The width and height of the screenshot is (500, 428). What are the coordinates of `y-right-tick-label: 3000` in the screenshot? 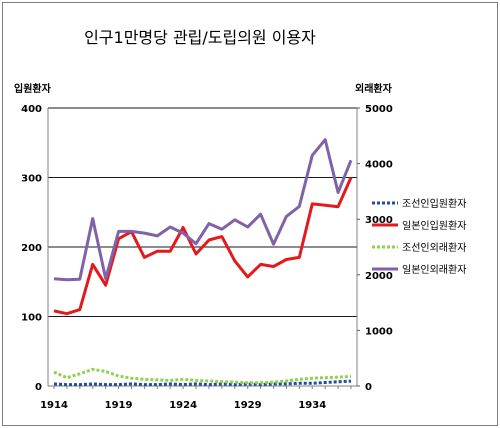 It's located at (379, 220).